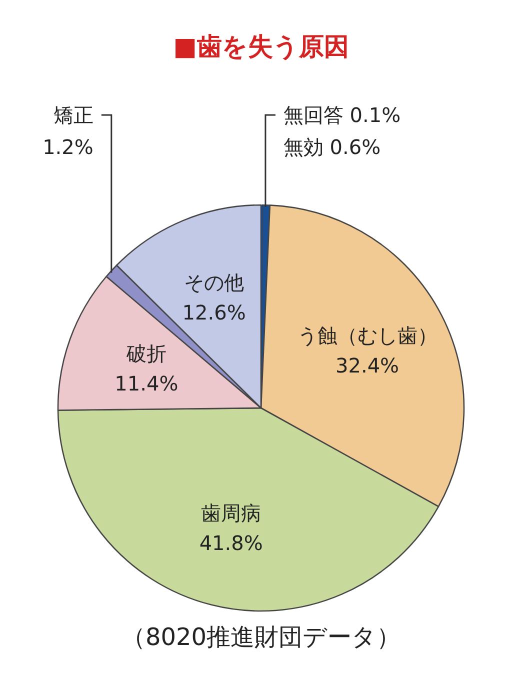 This screenshot has width=522, height=686. What do you see at coordinates (332, 147) in the screenshot?
I see `slice-label: 無効 0.6%` at bounding box center [332, 147].